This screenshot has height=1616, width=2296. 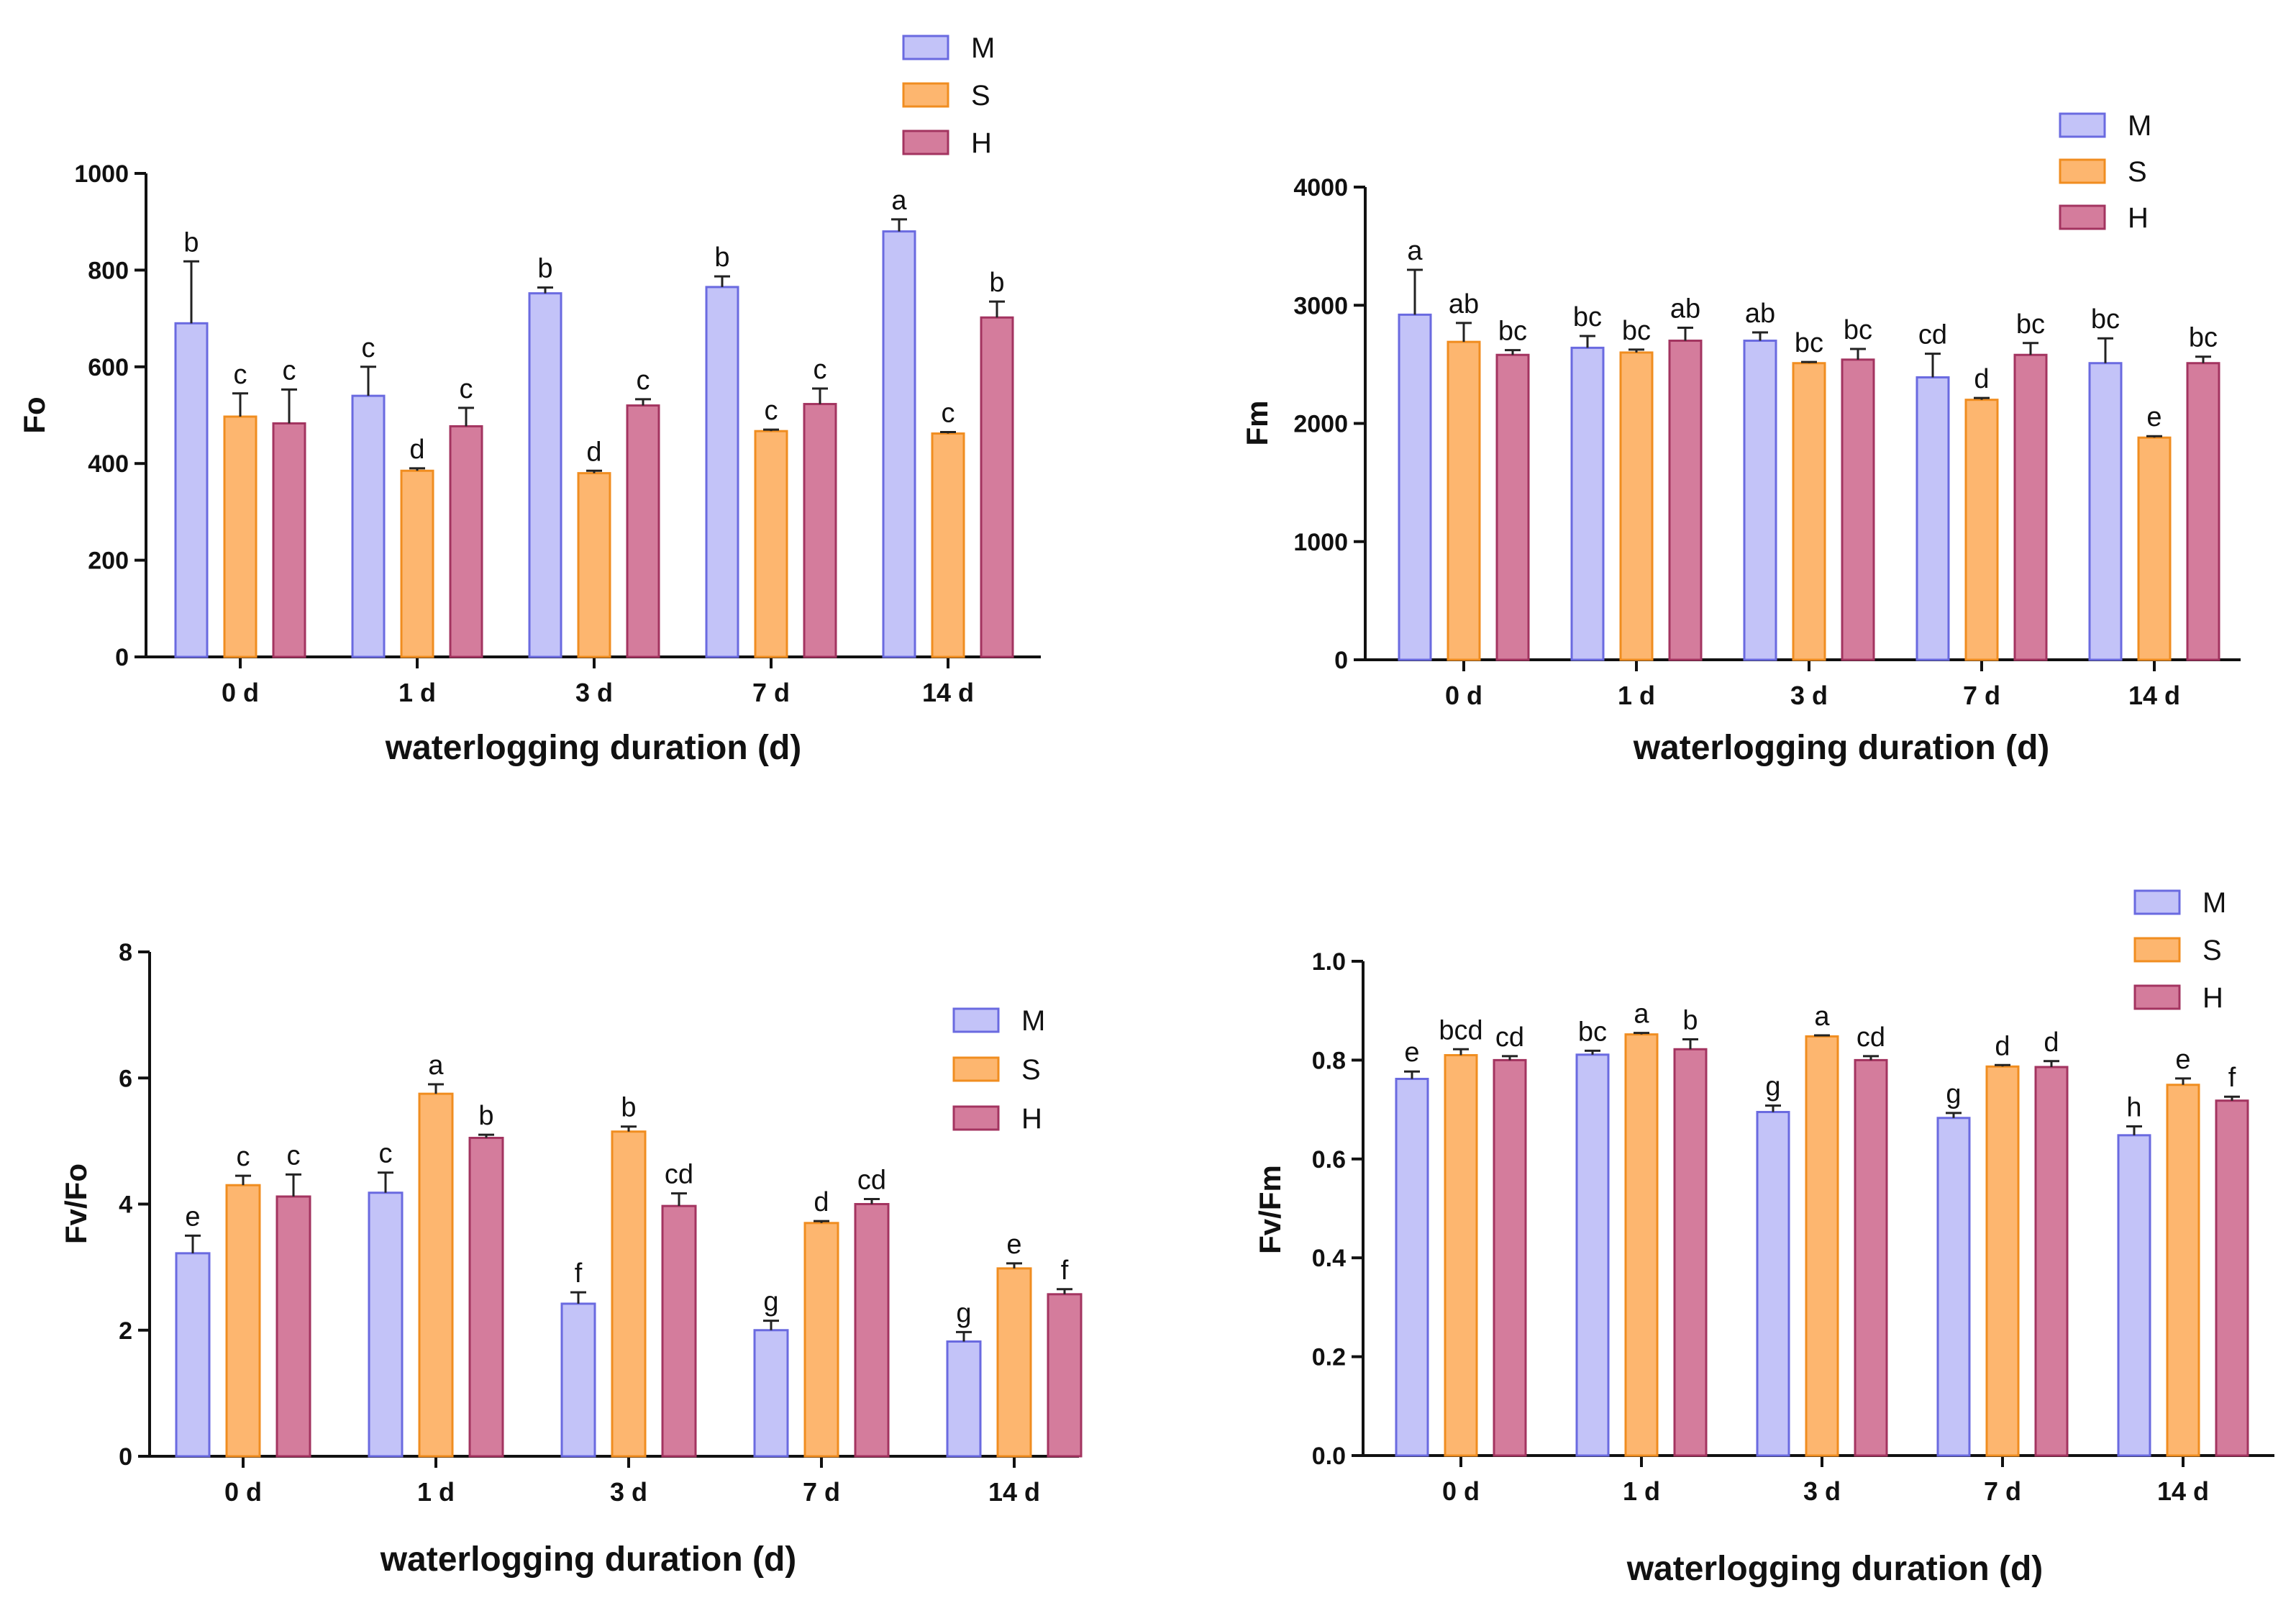 What do you see at coordinates (125, 952) in the screenshot?
I see `y-tick-label: 8` at bounding box center [125, 952].